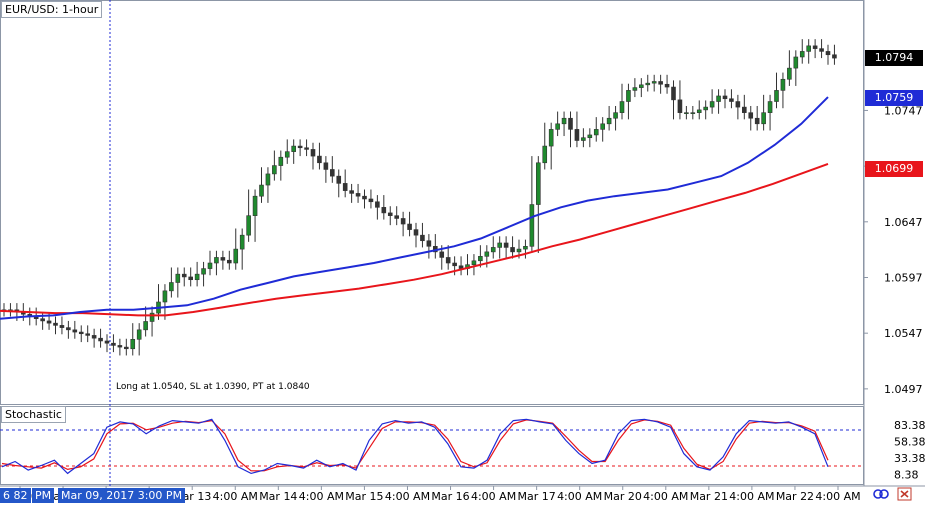 This screenshot has height=506, width=925. I want to click on cursor-pm-label: PM, so click(43, 495).